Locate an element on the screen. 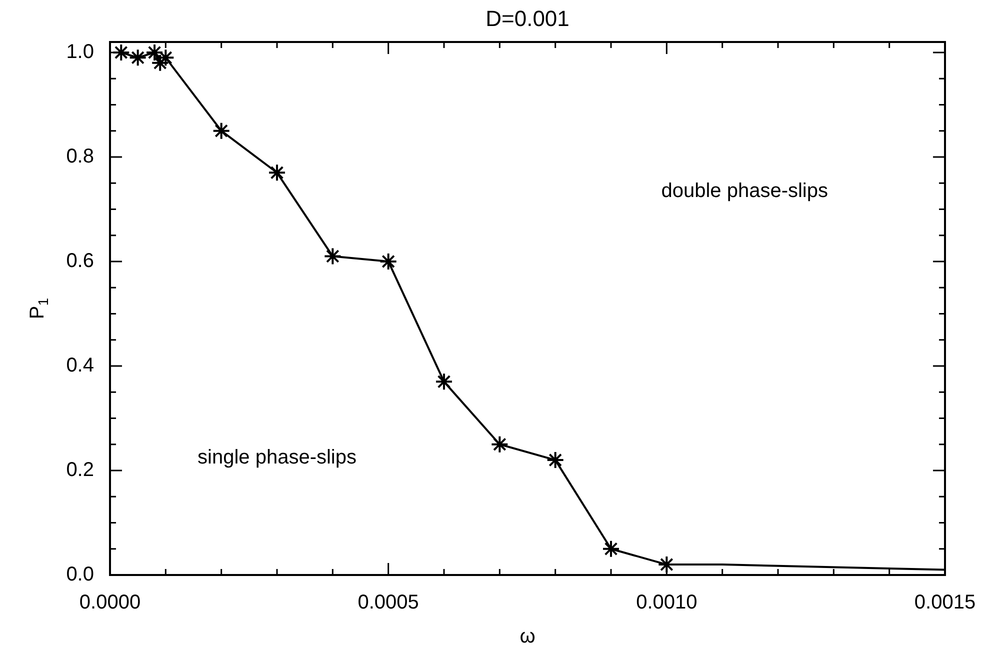  y-tick-label: 0.4 is located at coordinates (80, 365).